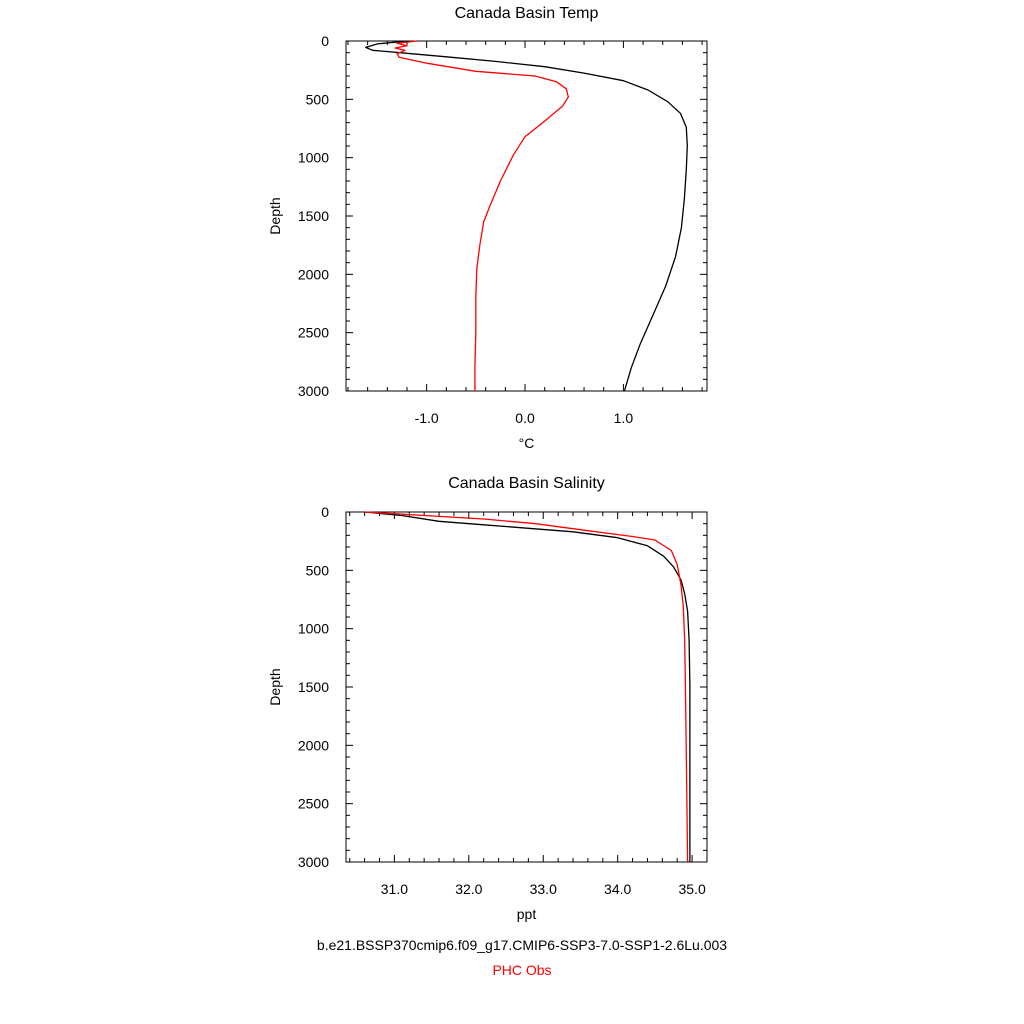 The image size is (1024, 1024). I want to click on x-tick-label: 1.0, so click(624, 418).